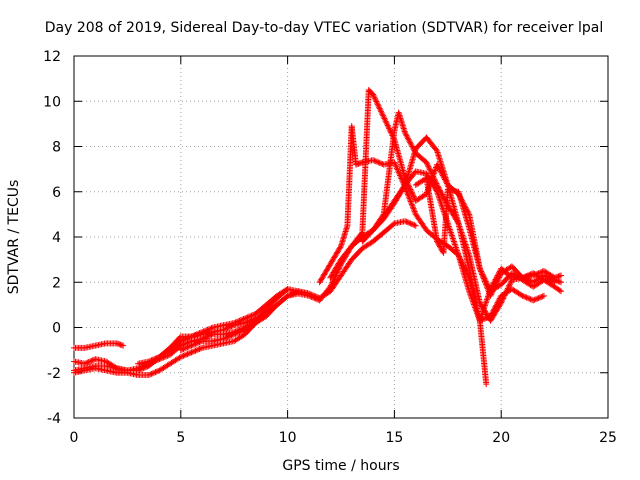 The height and width of the screenshot is (480, 640). Describe the element at coordinates (52, 102) in the screenshot. I see `y-tick-label: 10` at that location.